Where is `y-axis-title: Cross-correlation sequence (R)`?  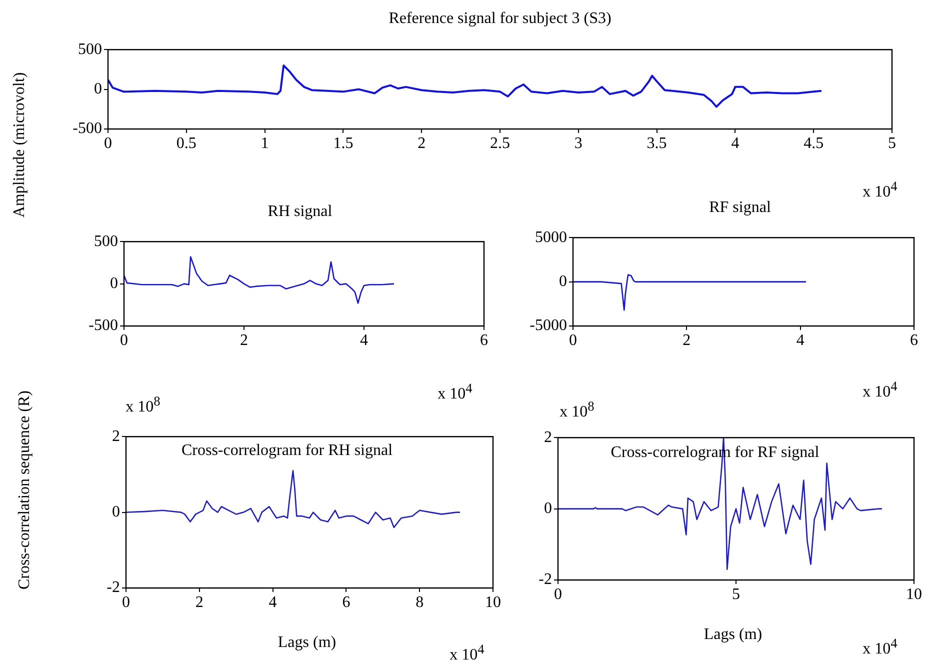 y-axis-title: Cross-correlation sequence (R) is located at coordinates (25, 490).